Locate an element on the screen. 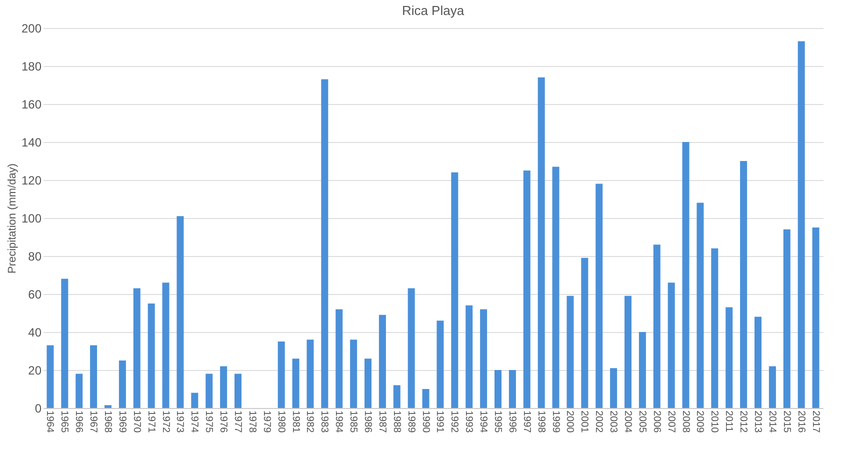  chart-title: Rica Playa is located at coordinates (433, 10).